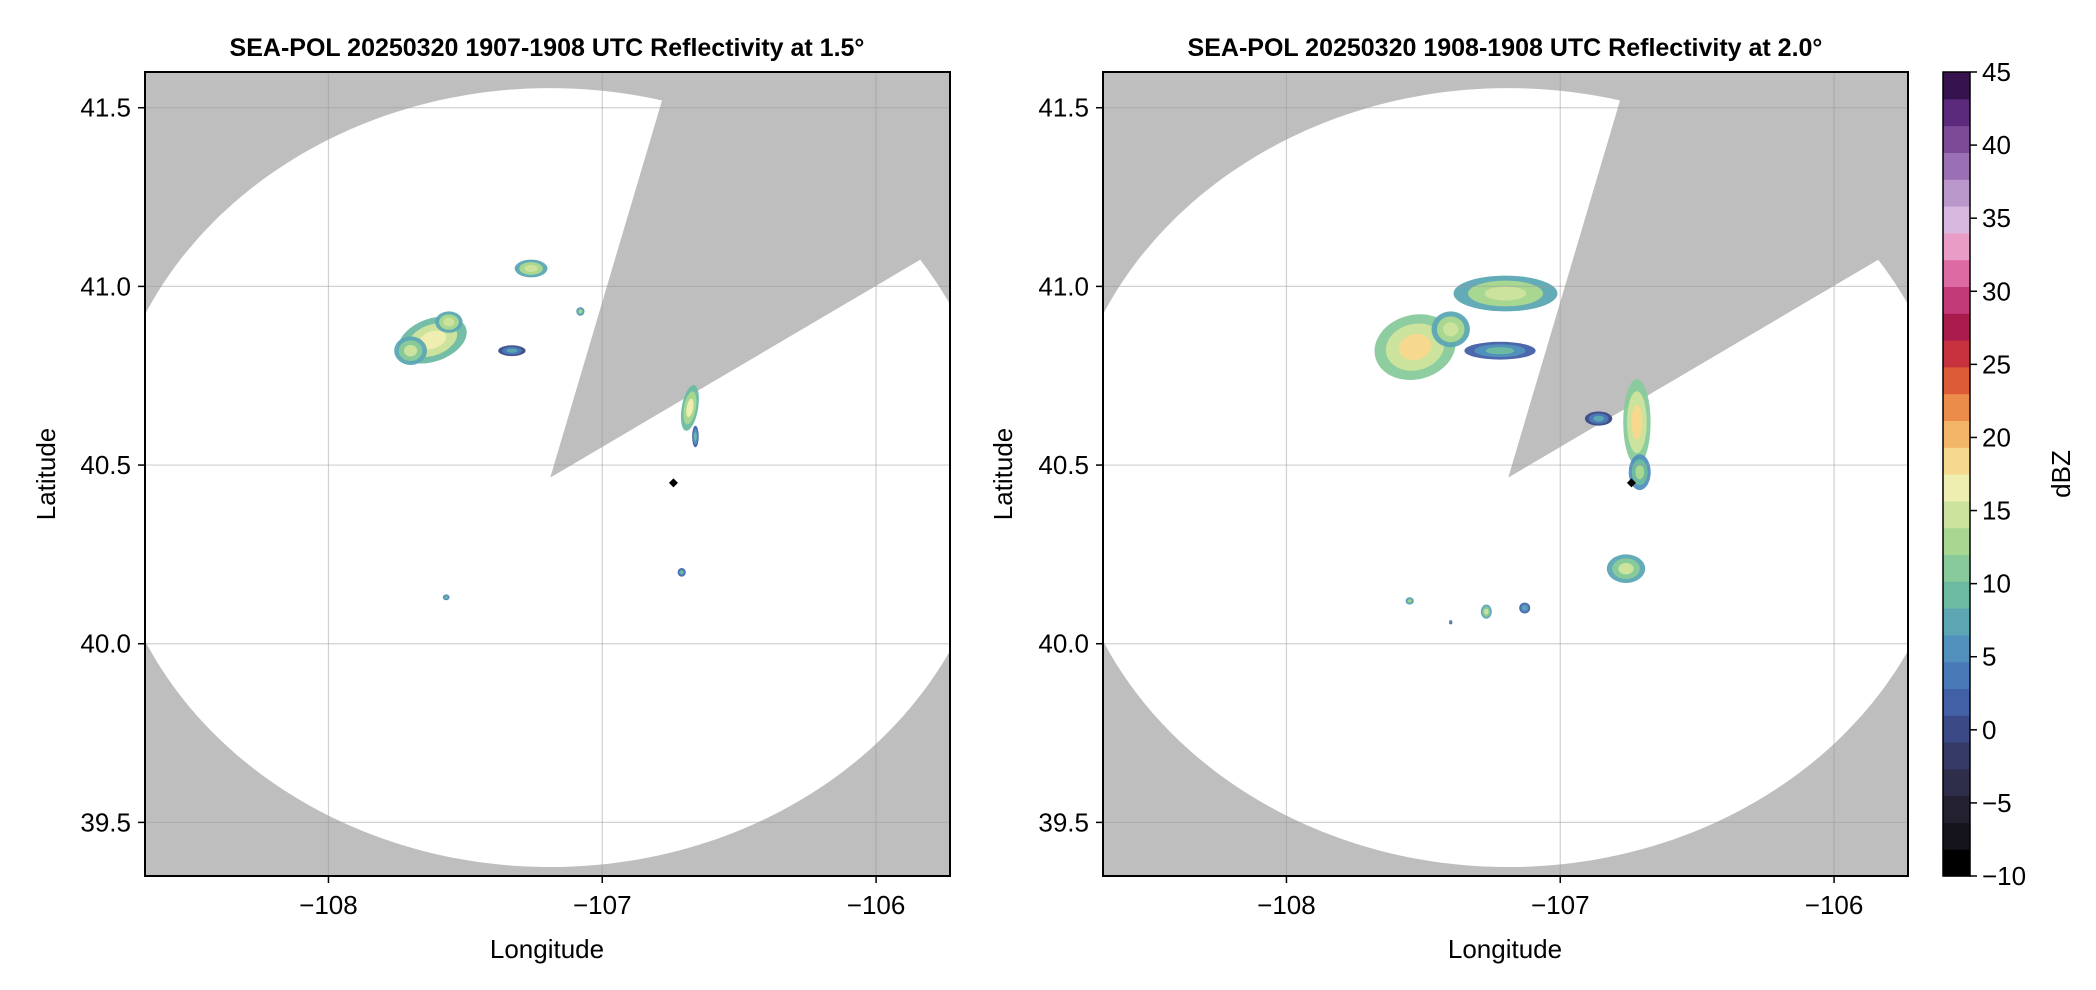  What do you see at coordinates (1996, 291) in the screenshot?
I see `colorbar-tick-label: 30` at bounding box center [1996, 291].